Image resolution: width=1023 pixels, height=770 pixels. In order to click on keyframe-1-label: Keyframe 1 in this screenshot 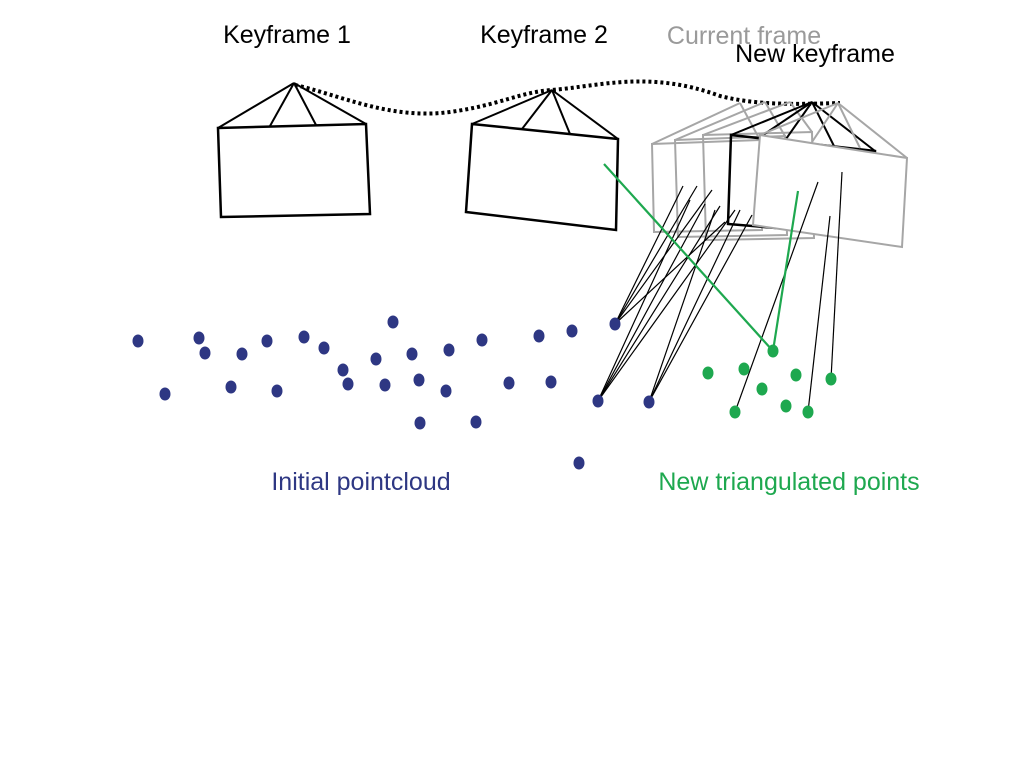, I will do `click(287, 35)`.